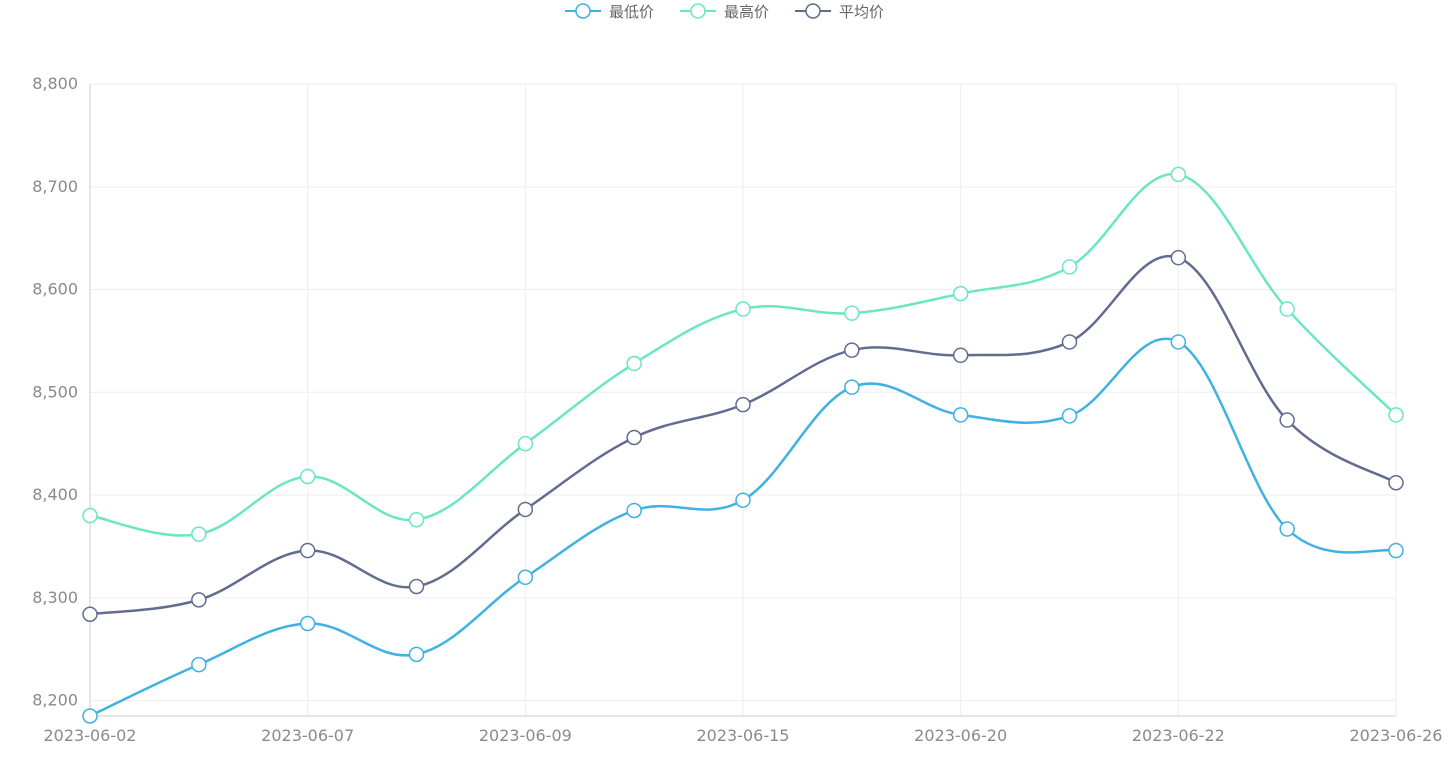  What do you see at coordinates (55, 494) in the screenshot?
I see `y-tick-label: 8,400` at bounding box center [55, 494].